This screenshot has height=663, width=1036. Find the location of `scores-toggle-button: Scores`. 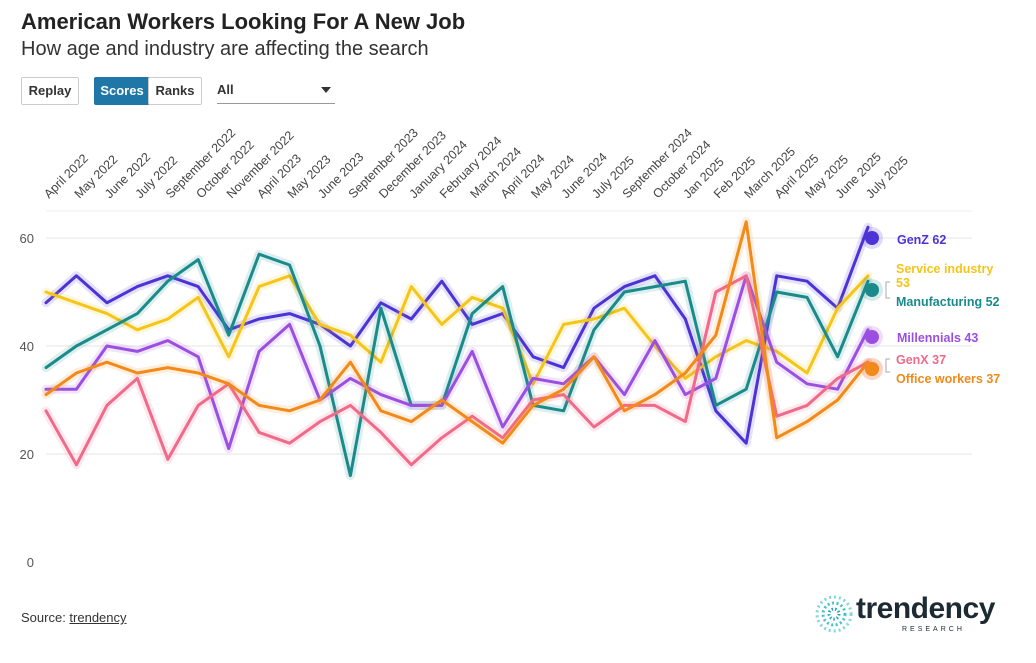

scores-toggle-button: Scores is located at coordinates (122, 91).